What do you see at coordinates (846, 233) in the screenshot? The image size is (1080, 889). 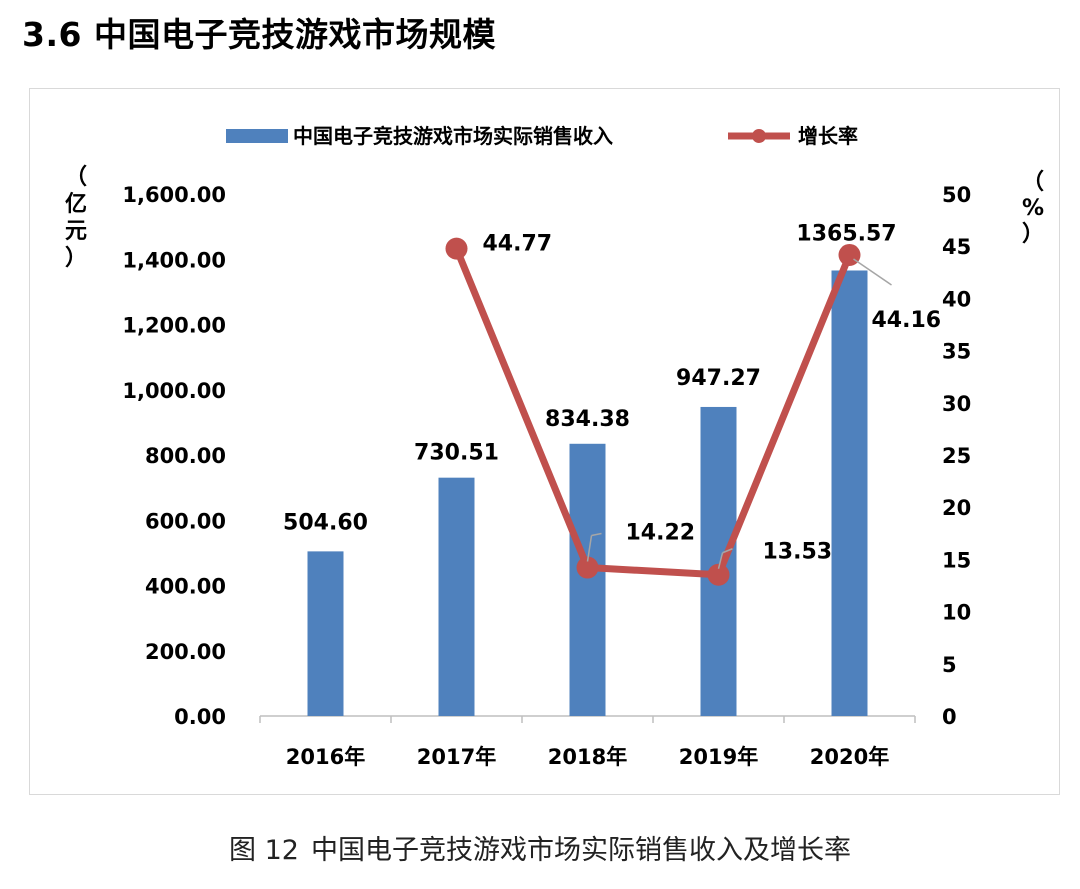 I see `bar-data-label: 1365.57` at bounding box center [846, 233].